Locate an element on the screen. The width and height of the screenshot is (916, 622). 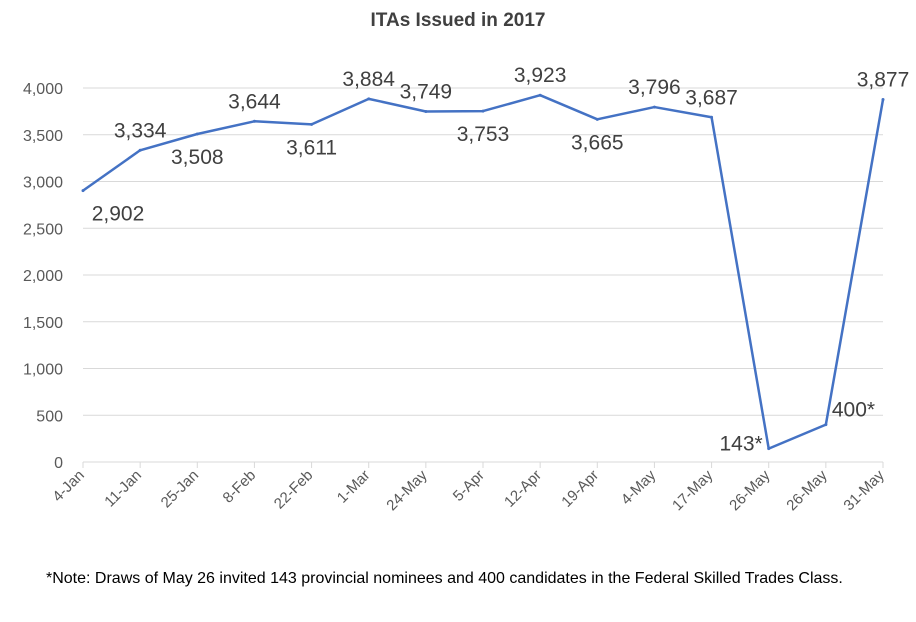
data-label: 143* is located at coordinates (740, 444).